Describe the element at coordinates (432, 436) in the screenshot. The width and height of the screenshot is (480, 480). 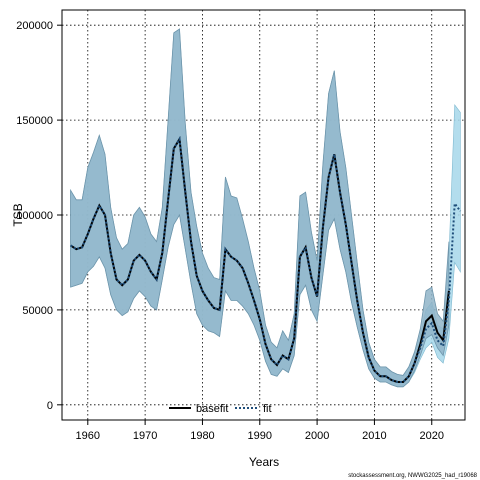
I see `x-tick-label: 2020` at that location.